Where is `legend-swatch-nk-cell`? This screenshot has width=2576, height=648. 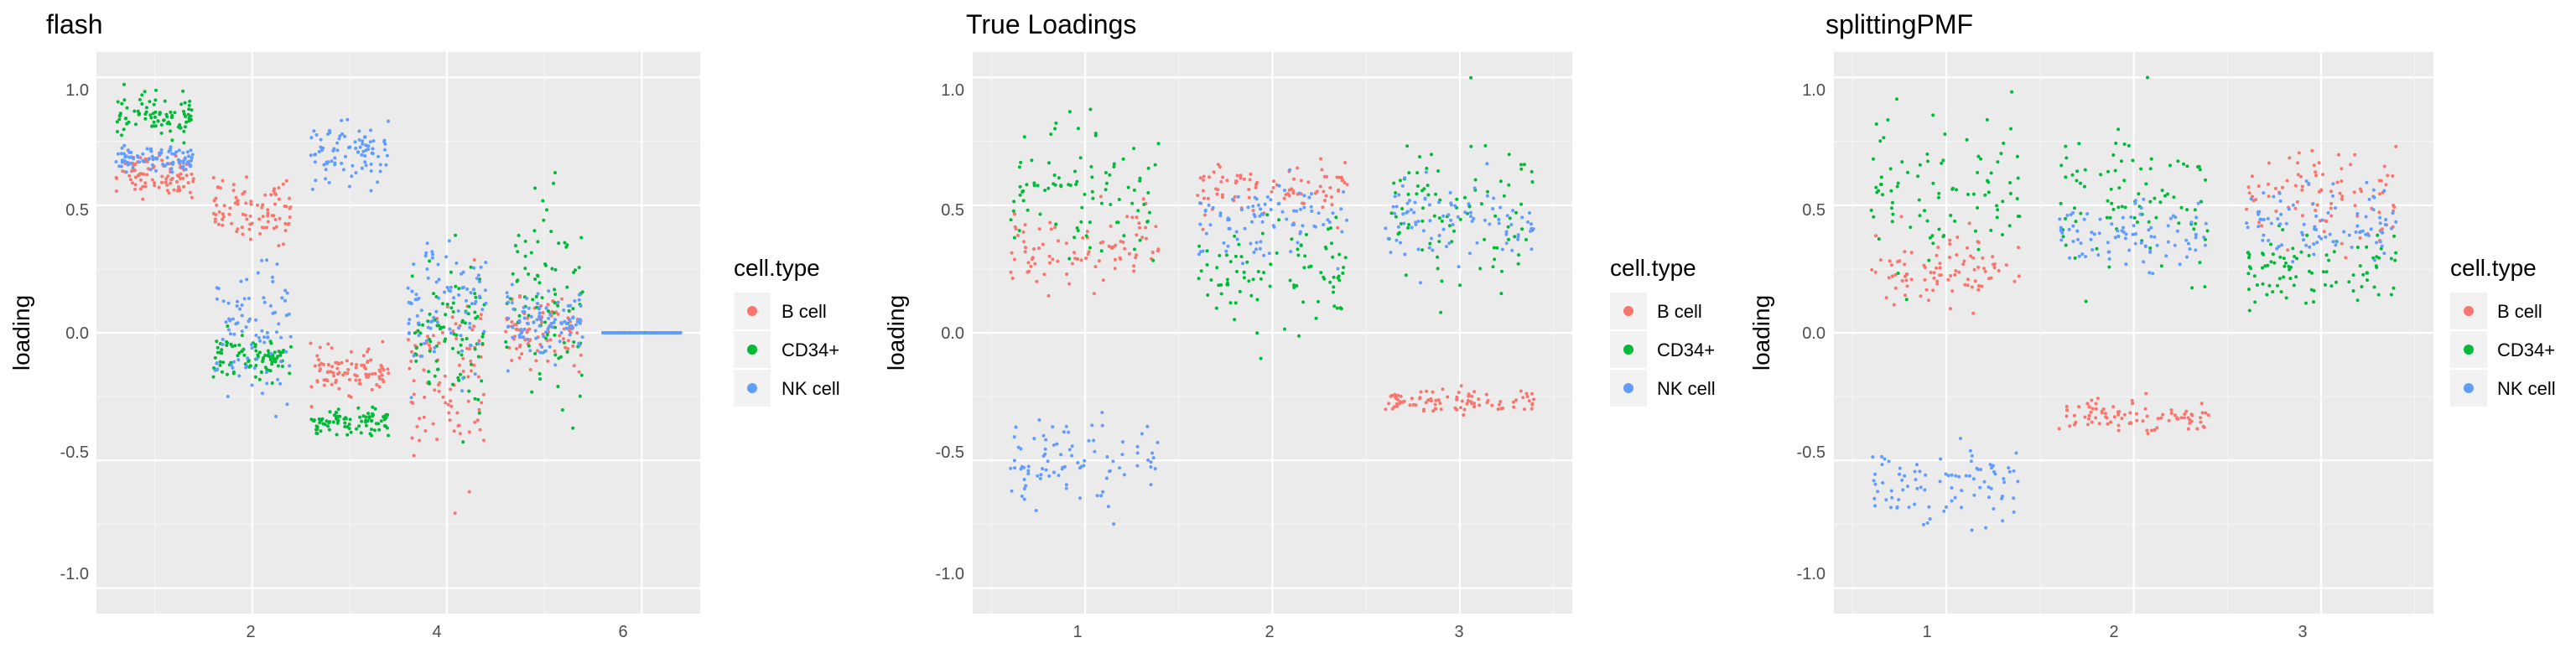
legend-swatch-nk-cell is located at coordinates (1628, 388).